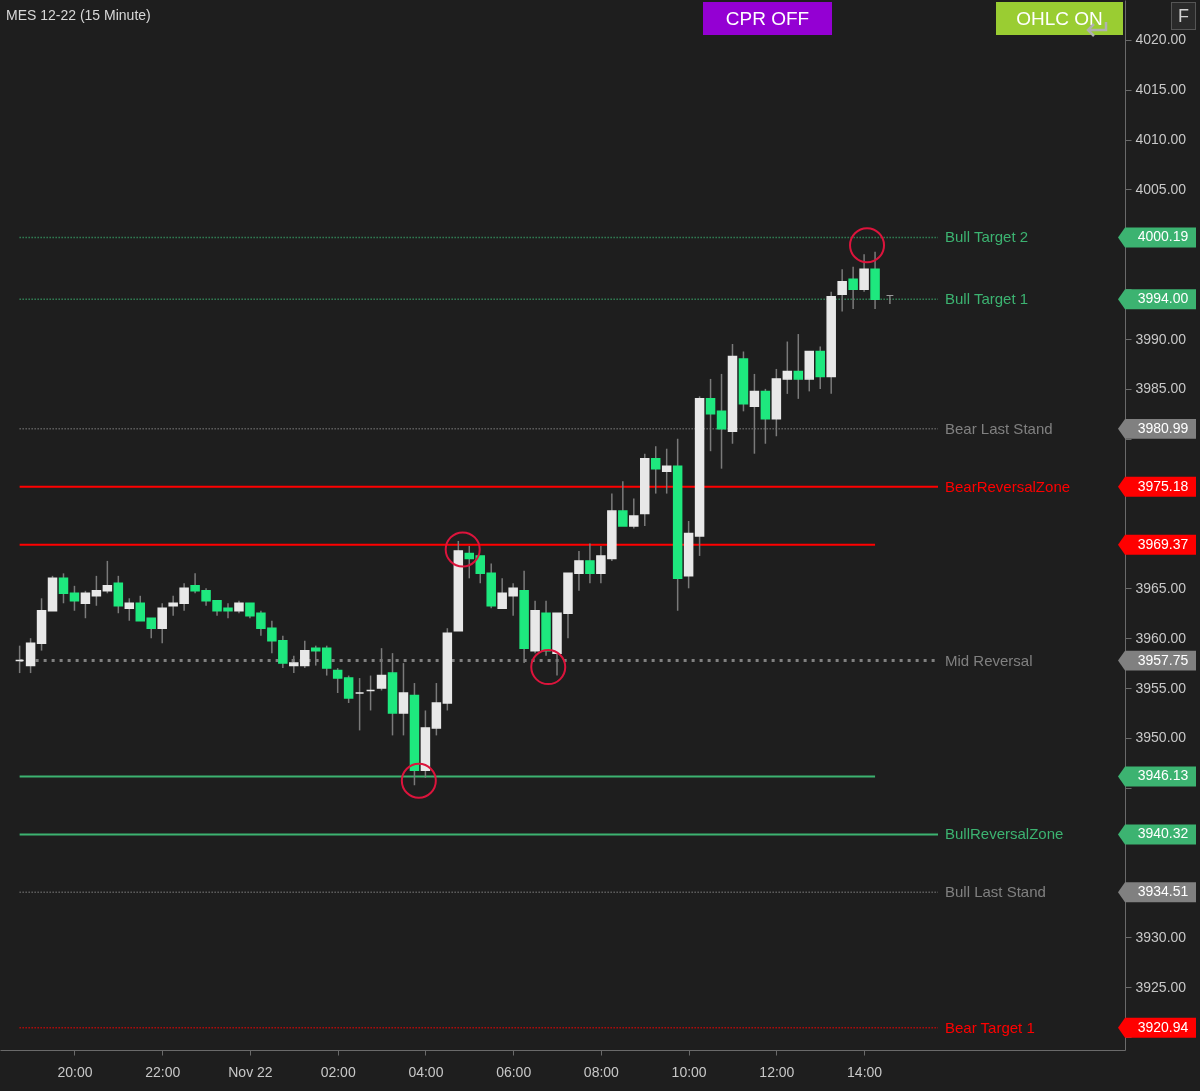 Image resolution: width=1200 pixels, height=1091 pixels. What do you see at coordinates (1161, 936) in the screenshot?
I see `y-tick-label: 3930.00` at bounding box center [1161, 936].